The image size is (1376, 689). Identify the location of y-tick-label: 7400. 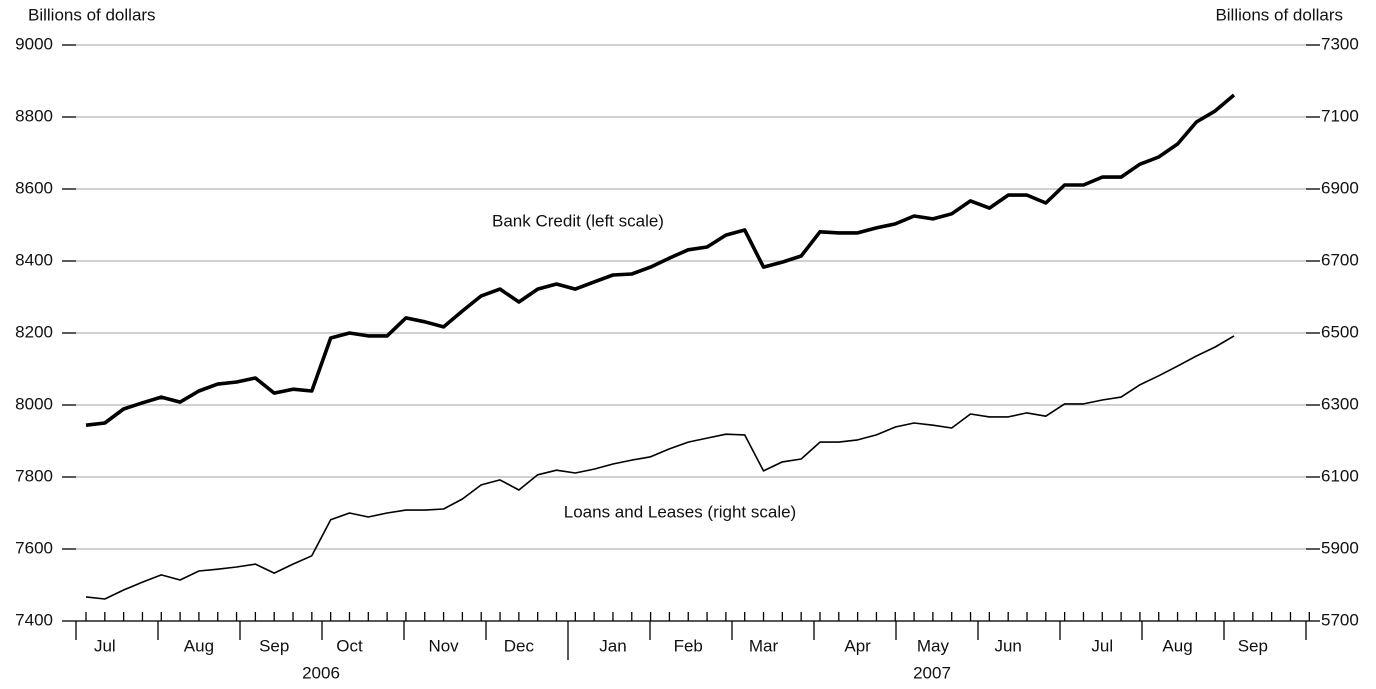
(34, 619).